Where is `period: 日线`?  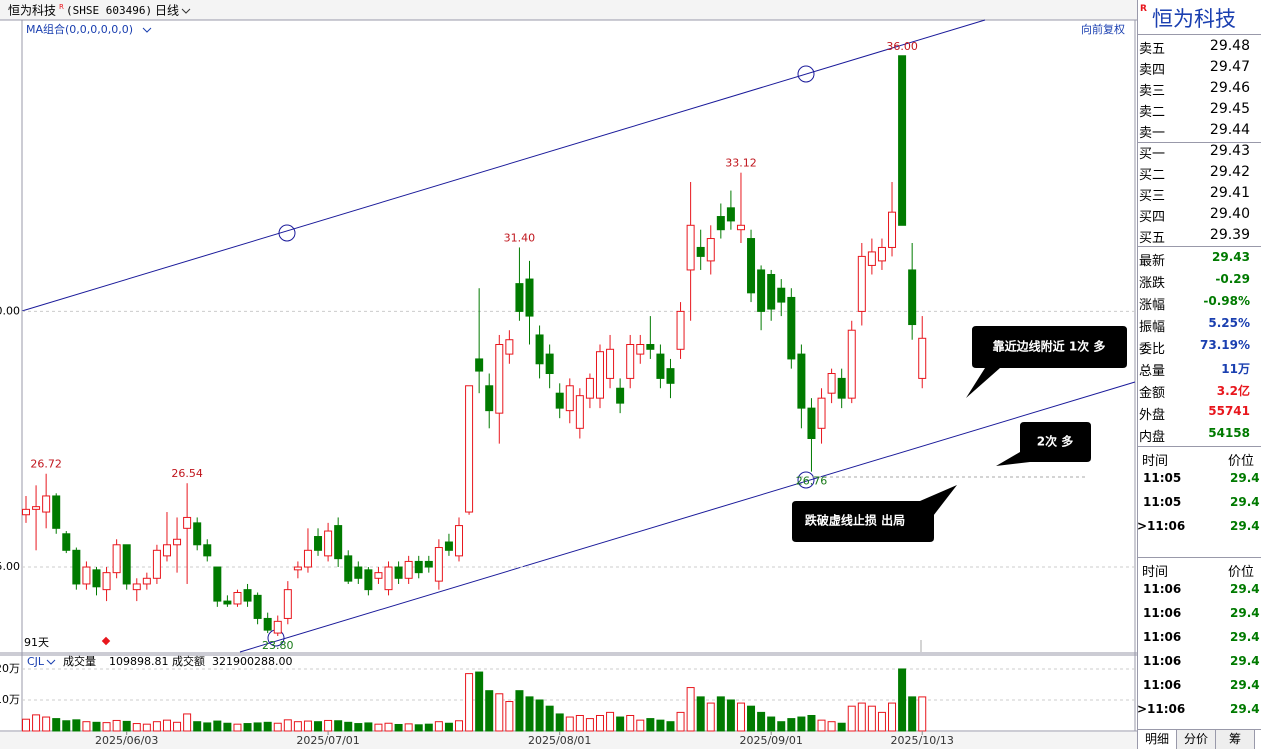 period: 日线 is located at coordinates (167, 11).